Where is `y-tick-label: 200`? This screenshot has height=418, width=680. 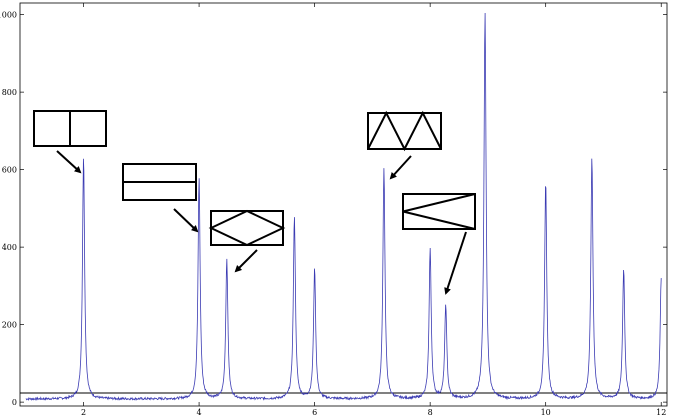
y-tick-label: 200 is located at coordinates (9, 325).